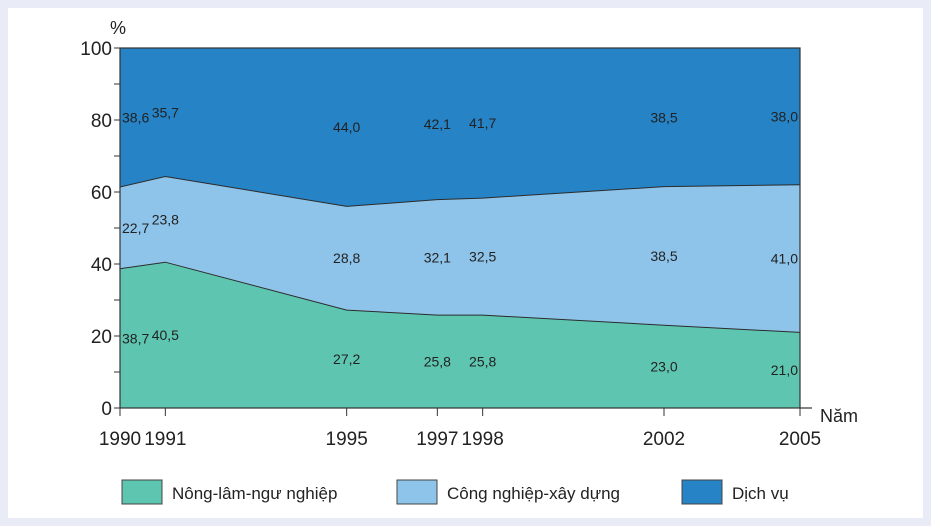 This screenshot has height=526, width=931. I want to click on data-label: 44,0, so click(346, 127).